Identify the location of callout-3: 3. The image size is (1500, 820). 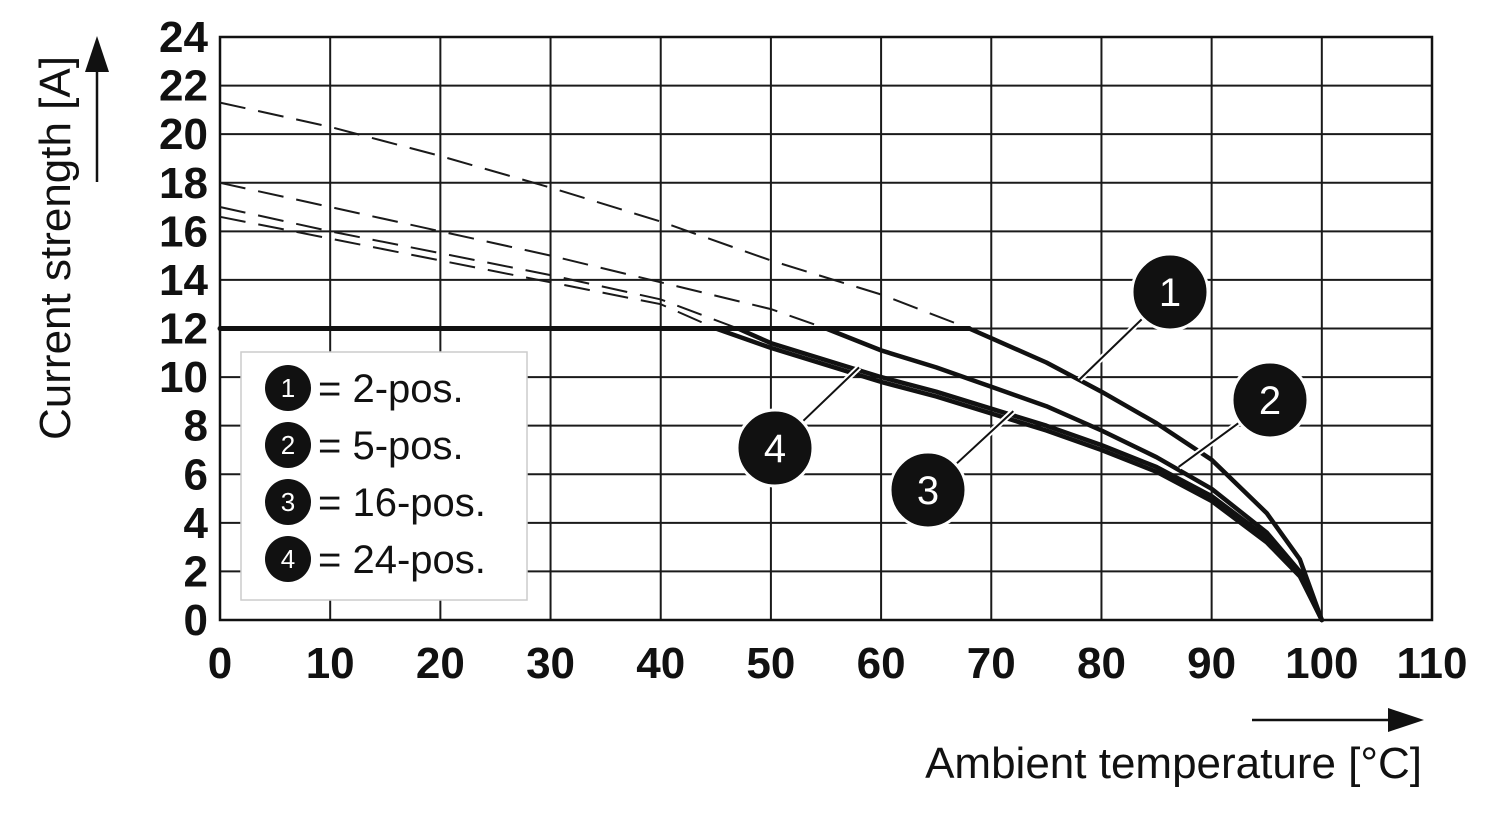
(952, 469).